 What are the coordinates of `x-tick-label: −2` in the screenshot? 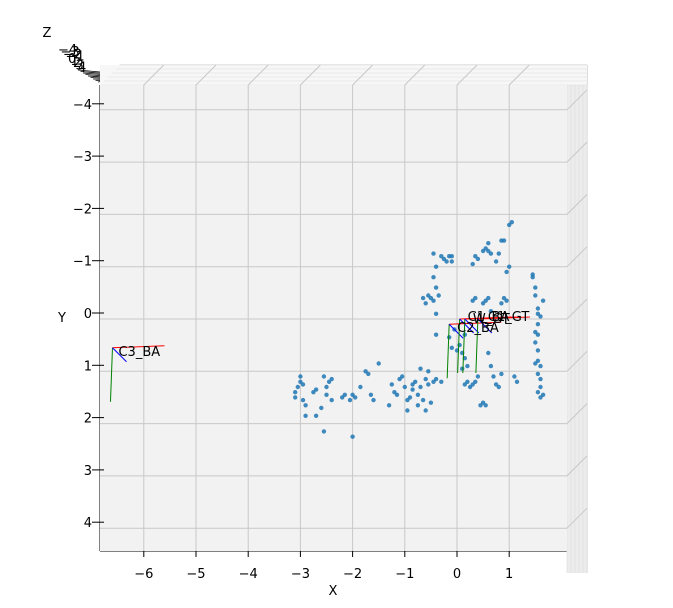 It's located at (352, 574).